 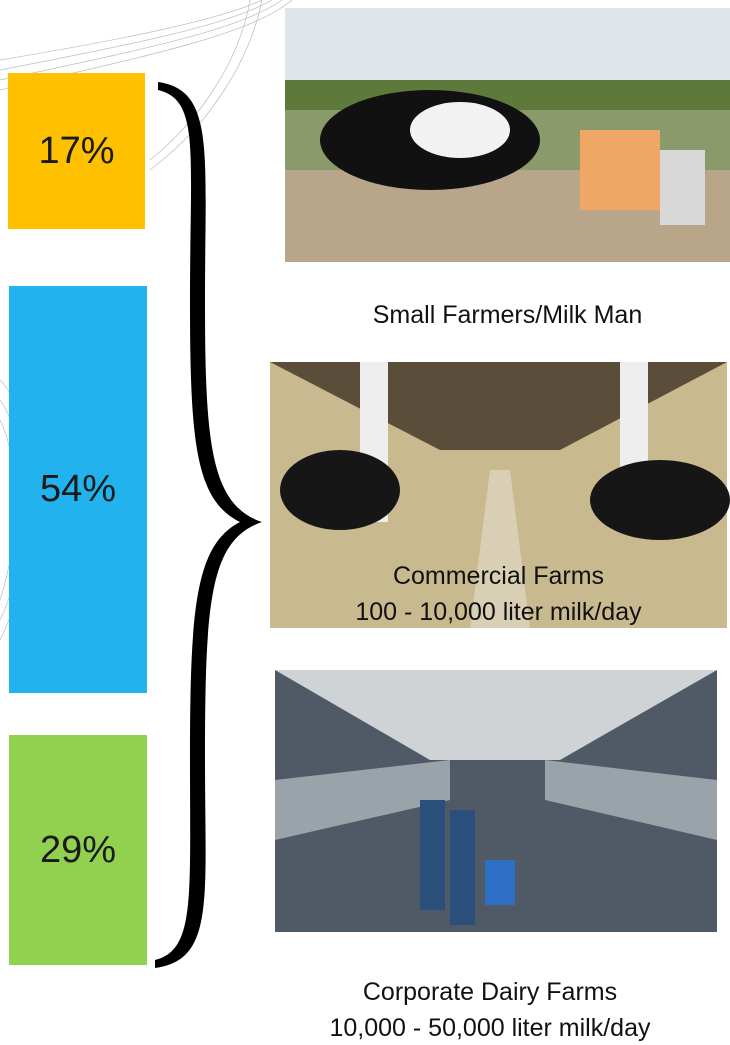 I want to click on caption-line: Small Farmers/Milk Man, so click(x=507, y=315).